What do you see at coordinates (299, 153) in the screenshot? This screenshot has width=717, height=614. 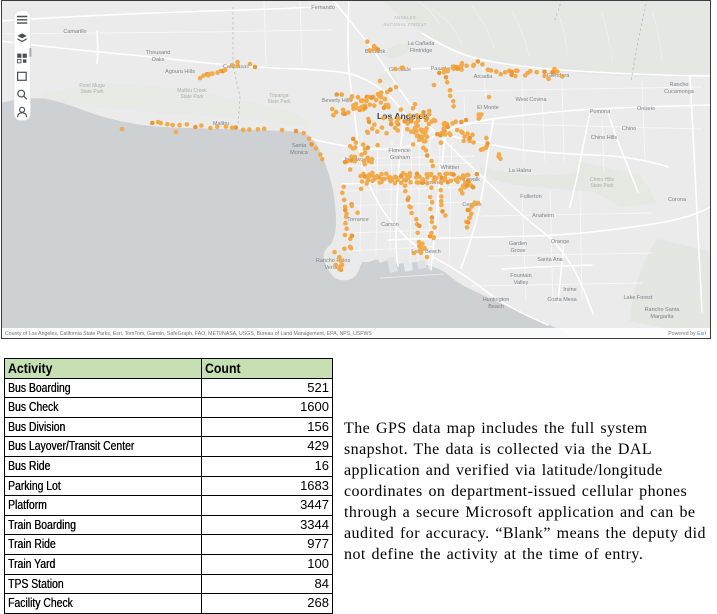 I see `svg-text: Monica` at bounding box center [299, 153].